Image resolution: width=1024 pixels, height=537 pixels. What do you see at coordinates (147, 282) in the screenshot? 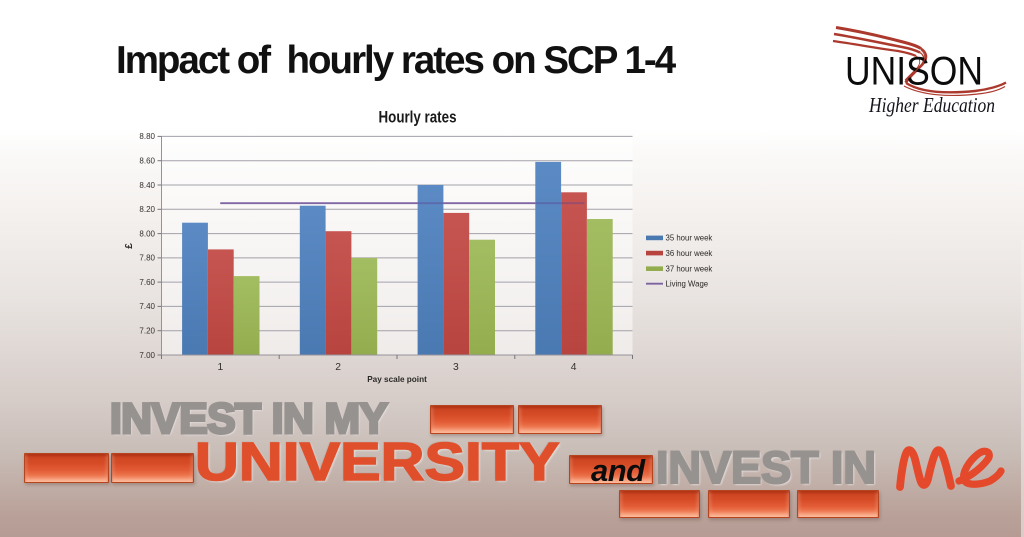
I see `svg-text: 7.60` at bounding box center [147, 282].